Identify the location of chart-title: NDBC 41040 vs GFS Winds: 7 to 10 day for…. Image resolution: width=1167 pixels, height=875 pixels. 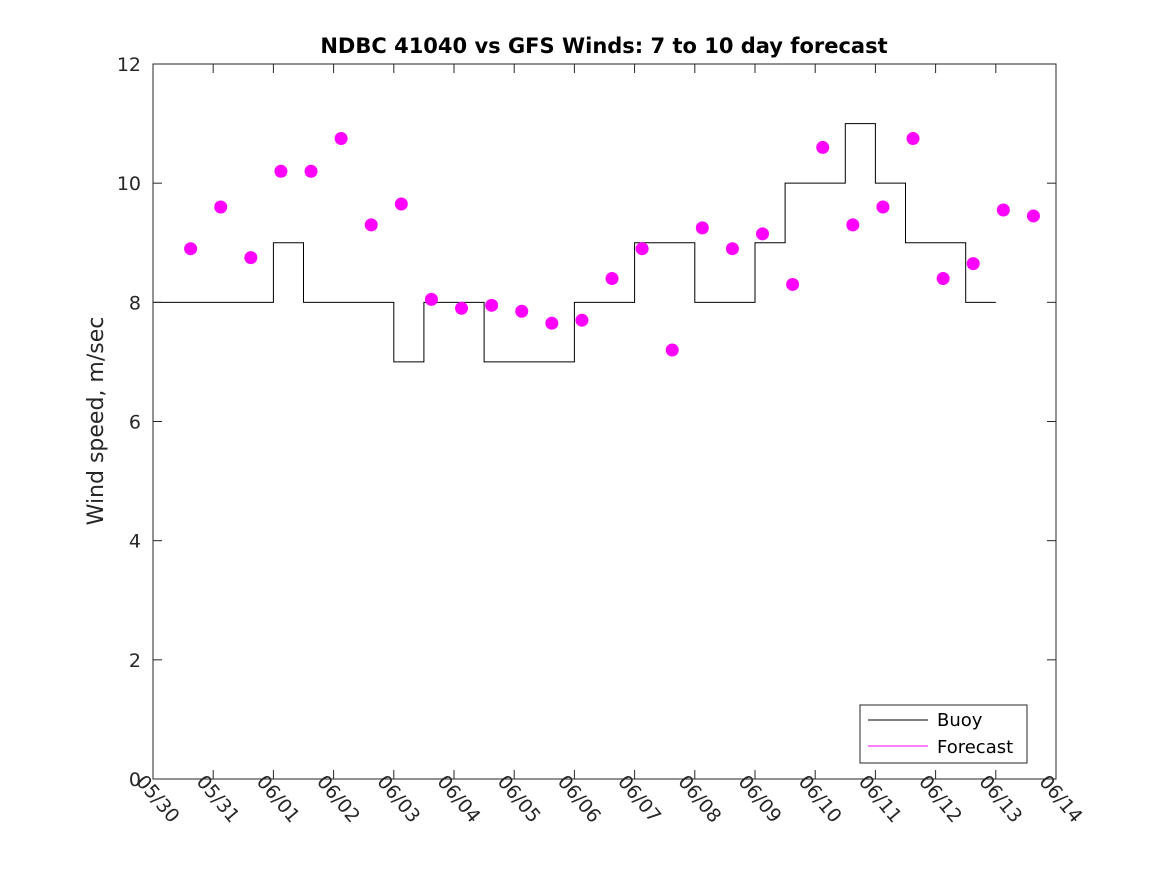
(603, 46).